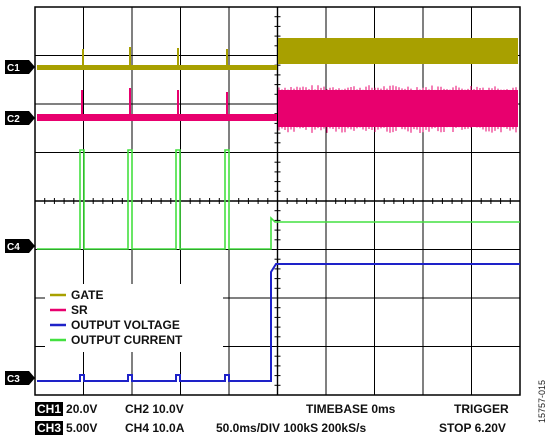 The height and width of the screenshot is (441, 554). What do you see at coordinates (125, 325) in the screenshot?
I see `legend-label-output-voltage: OUTPUT VOLTAGE` at bounding box center [125, 325].